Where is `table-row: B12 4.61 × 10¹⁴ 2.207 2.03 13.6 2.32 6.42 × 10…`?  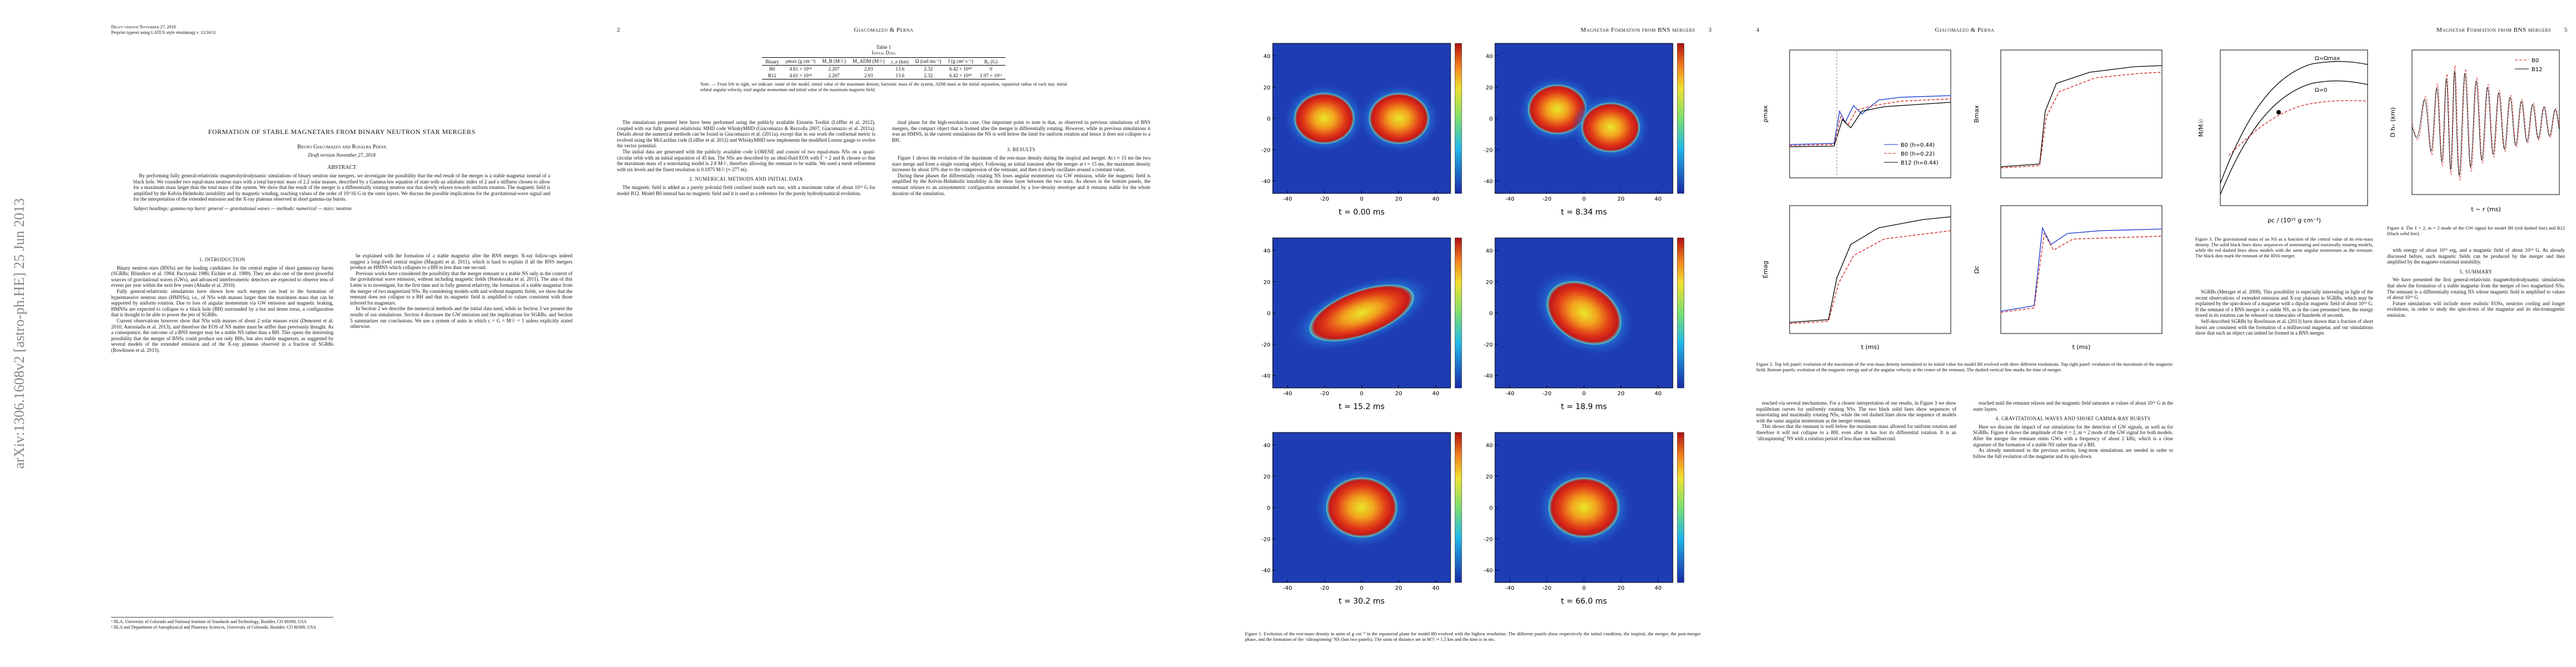
table-row: B12 4.61 × 10¹⁴ 2.207 2.03 13.6 2.32 6.42 × 10… is located at coordinates (883, 75).